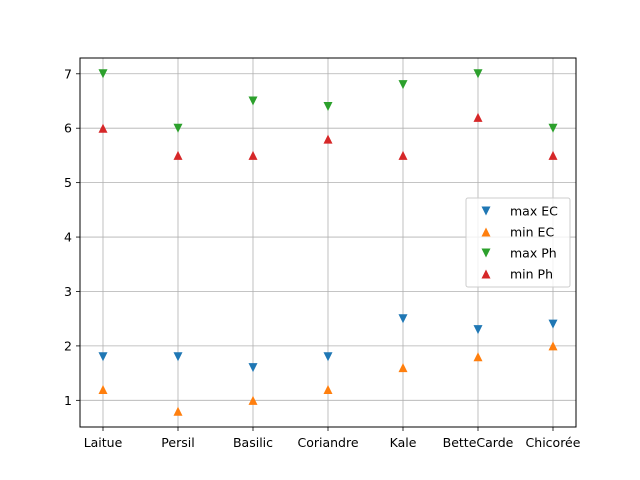  I want to click on legend-label: min EC, so click(532, 232).